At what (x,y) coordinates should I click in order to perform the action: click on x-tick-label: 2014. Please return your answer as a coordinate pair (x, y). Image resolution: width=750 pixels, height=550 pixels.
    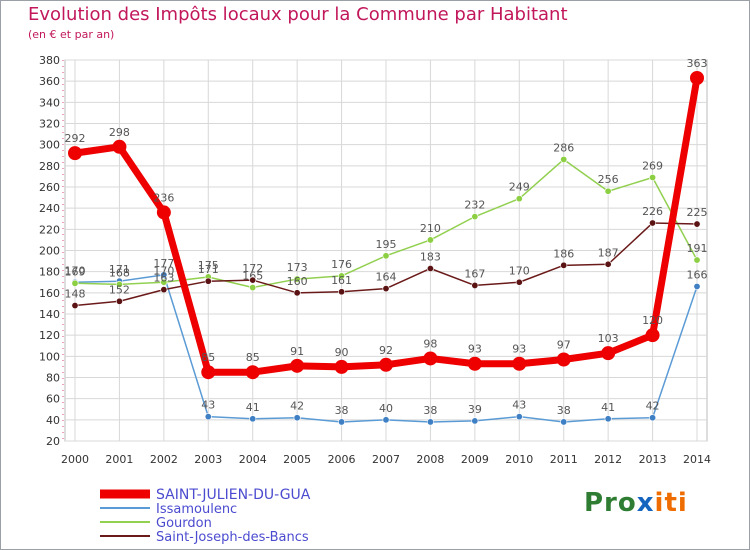
    Looking at the image, I should click on (697, 459).